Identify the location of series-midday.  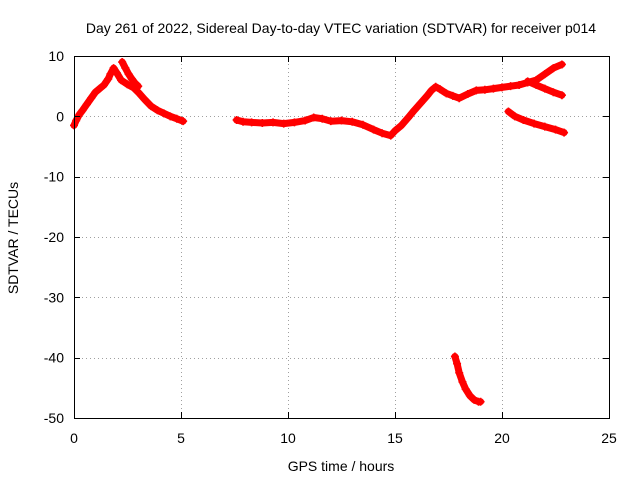
(399, 100).